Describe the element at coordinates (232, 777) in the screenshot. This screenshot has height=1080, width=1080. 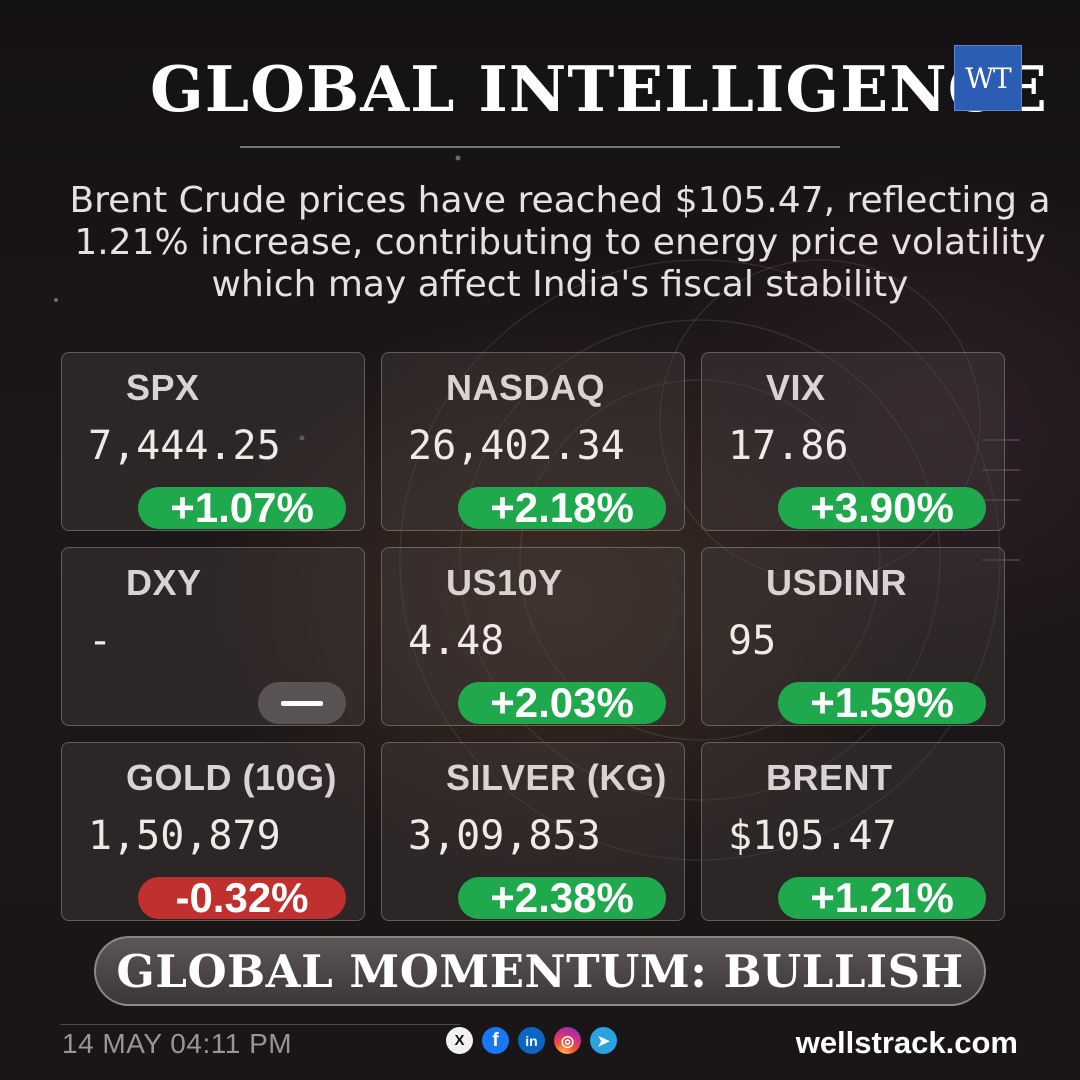
I see `instrument-name: GOLD (10G)` at that location.